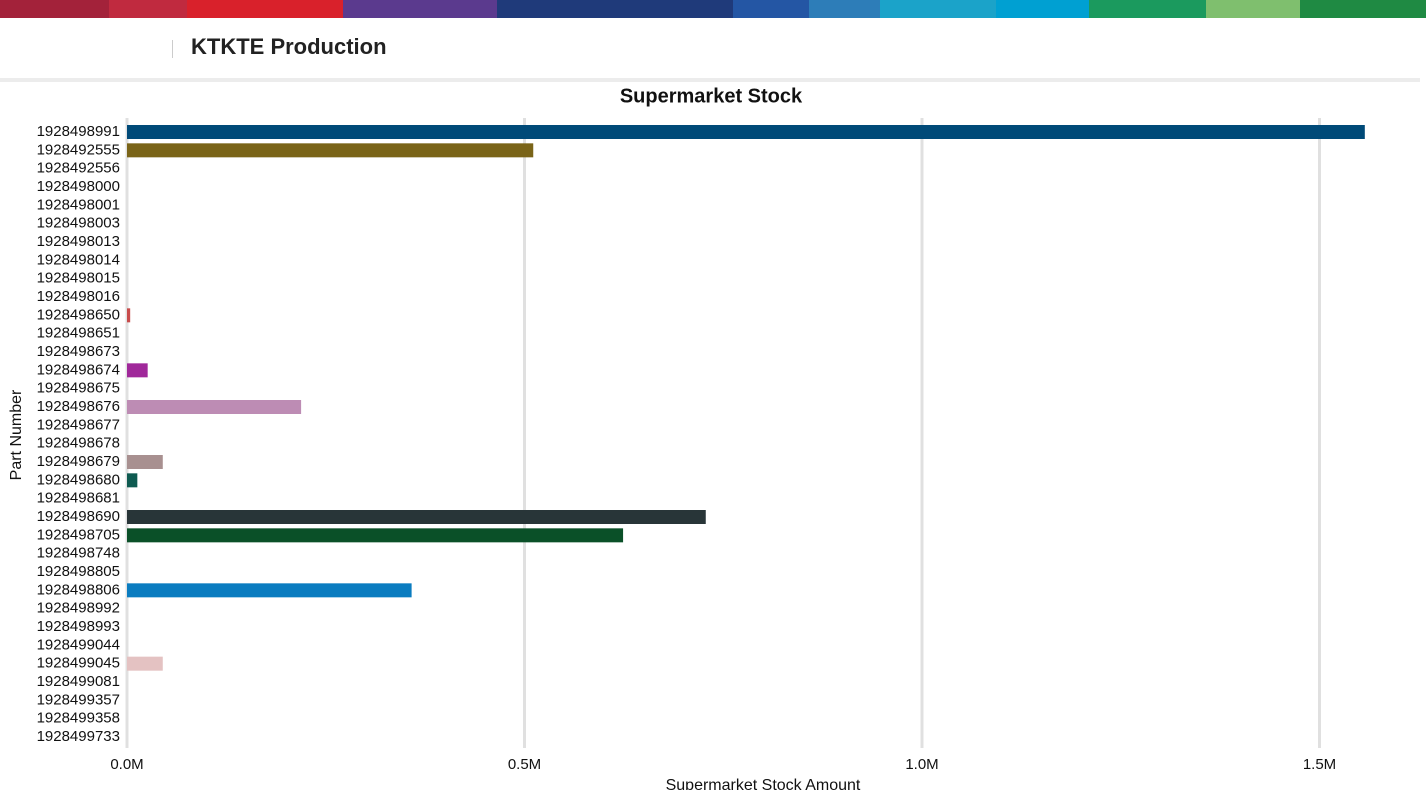 This screenshot has height=790, width=1426. What do you see at coordinates (524, 764) in the screenshot?
I see `x-tick-label: 0.5M` at bounding box center [524, 764].